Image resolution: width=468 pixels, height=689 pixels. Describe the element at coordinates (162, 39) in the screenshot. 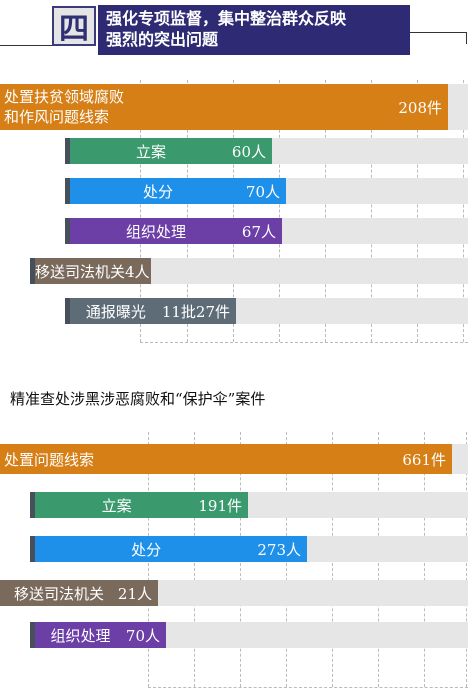

I see `page-title-line2: 强烈的突出问题` at that location.